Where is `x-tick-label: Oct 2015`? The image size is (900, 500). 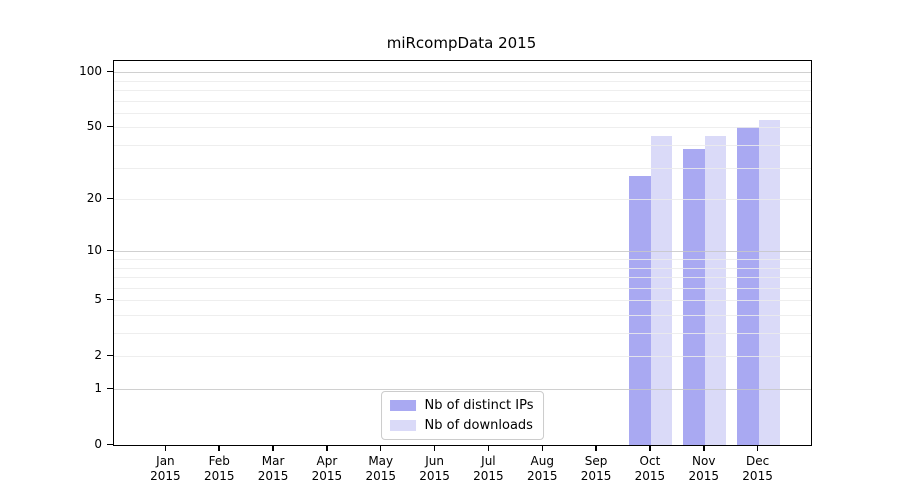
x-tick-label: Oct 2015 is located at coordinates (650, 469).